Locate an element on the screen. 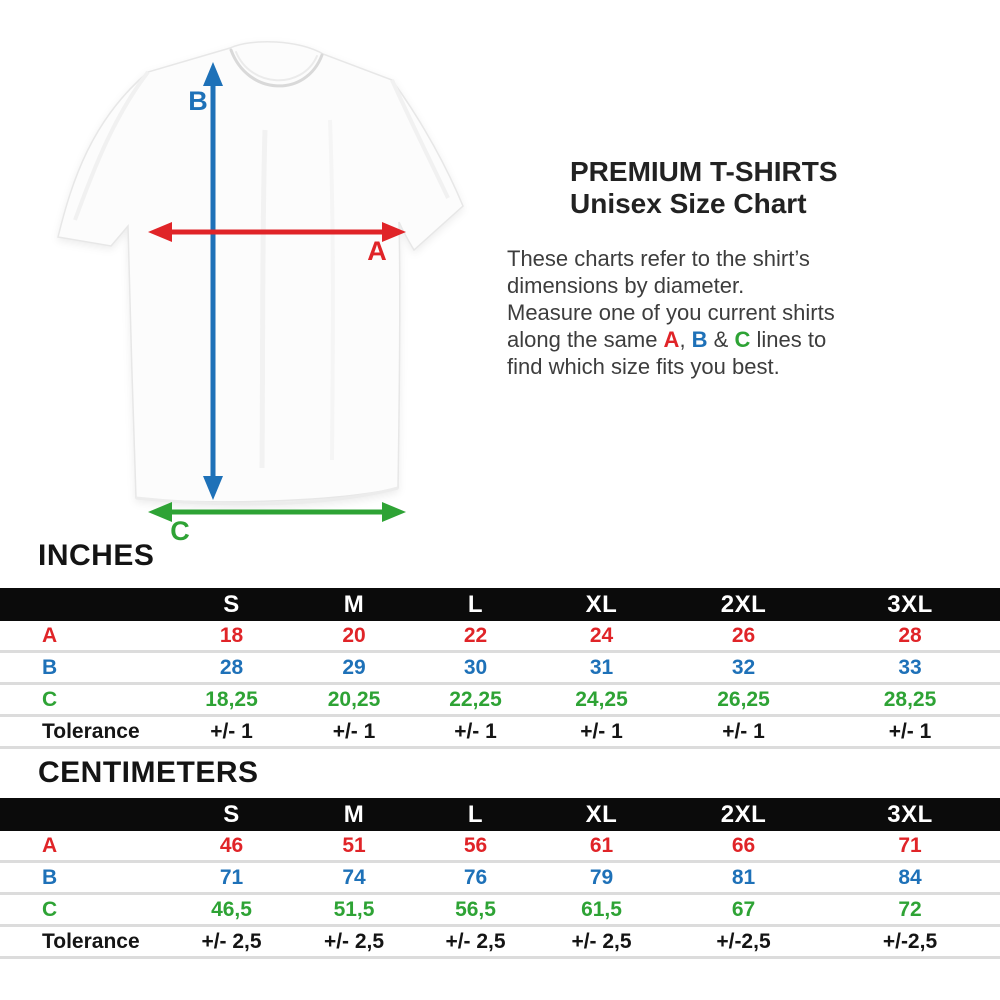 Image resolution: width=1000 pixels, height=1000 pixels. size-cell: 76 is located at coordinates (475, 878).